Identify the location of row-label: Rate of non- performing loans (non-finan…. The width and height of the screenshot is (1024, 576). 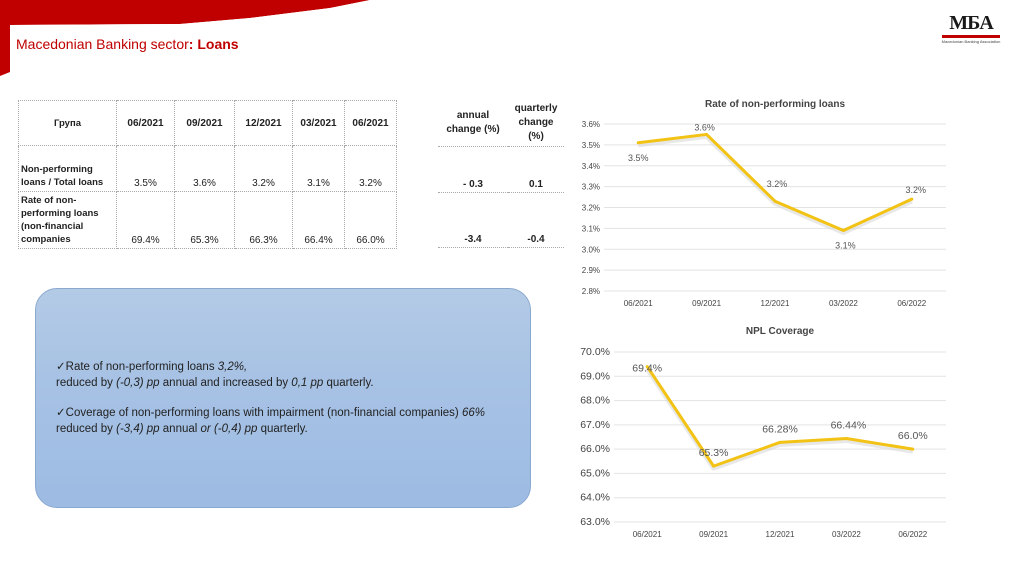
(67, 220).